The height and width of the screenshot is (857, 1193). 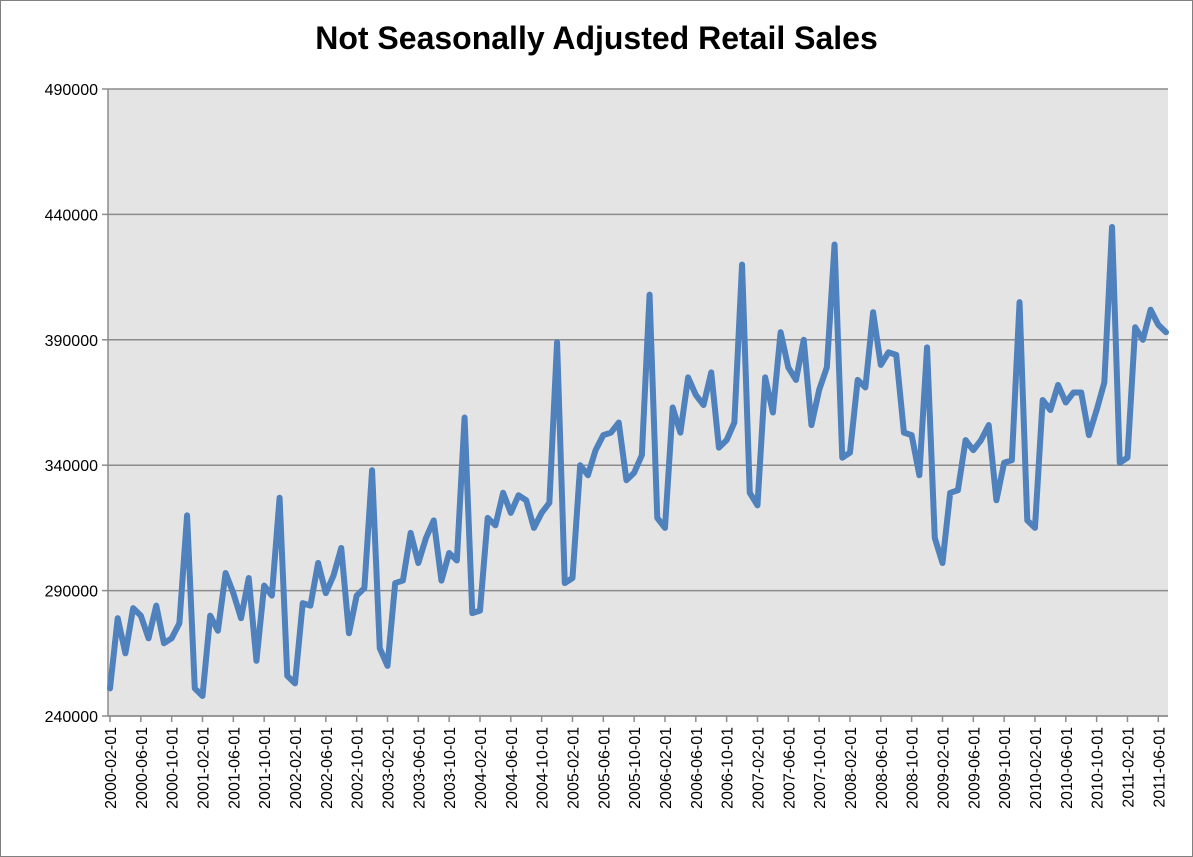 I want to click on x-tick-label: 2005-02-01, so click(x=573, y=768).